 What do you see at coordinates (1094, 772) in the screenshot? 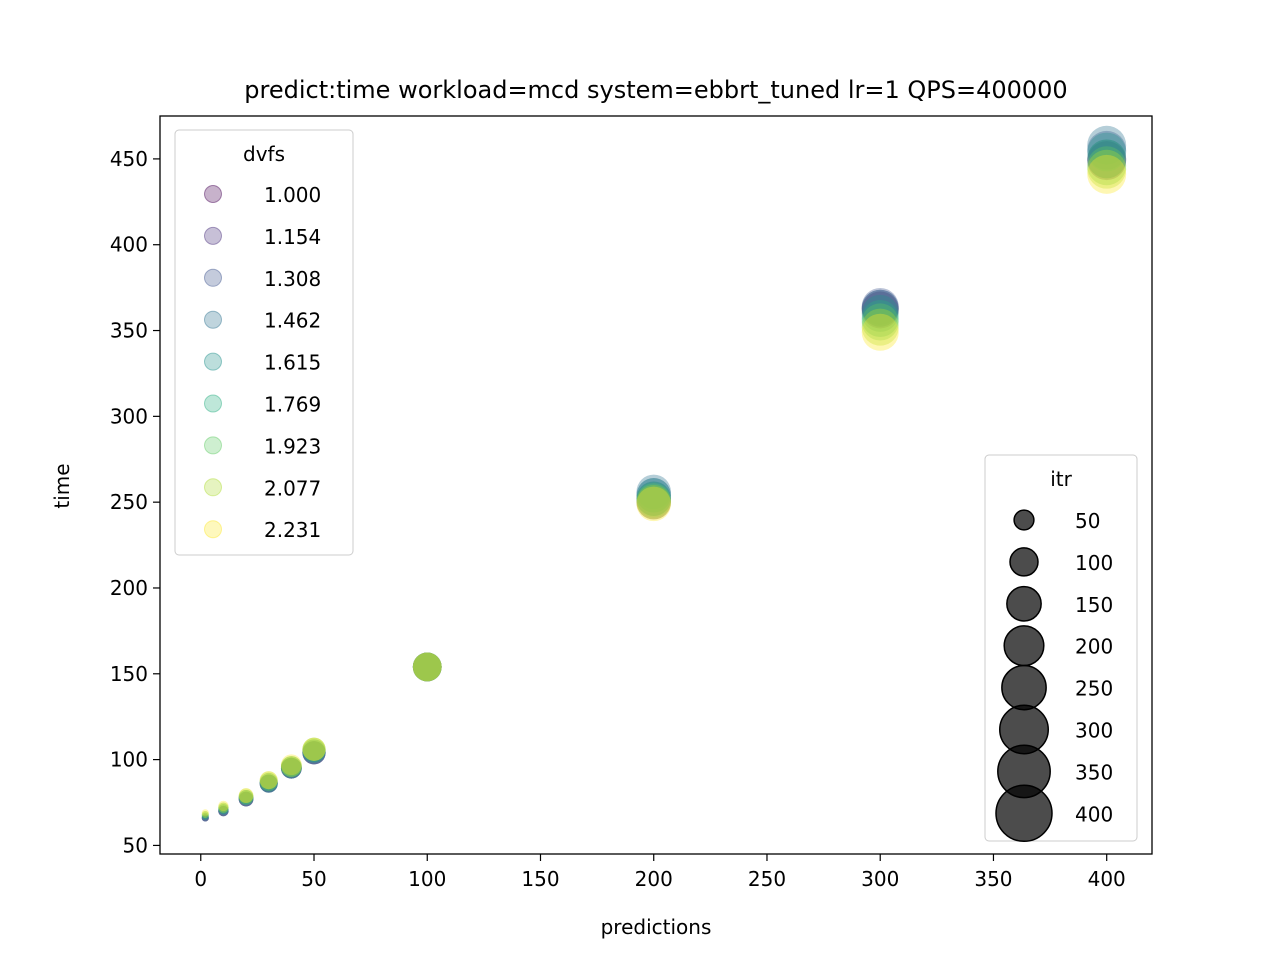
I see `itr-legend-label: 350` at bounding box center [1094, 772].